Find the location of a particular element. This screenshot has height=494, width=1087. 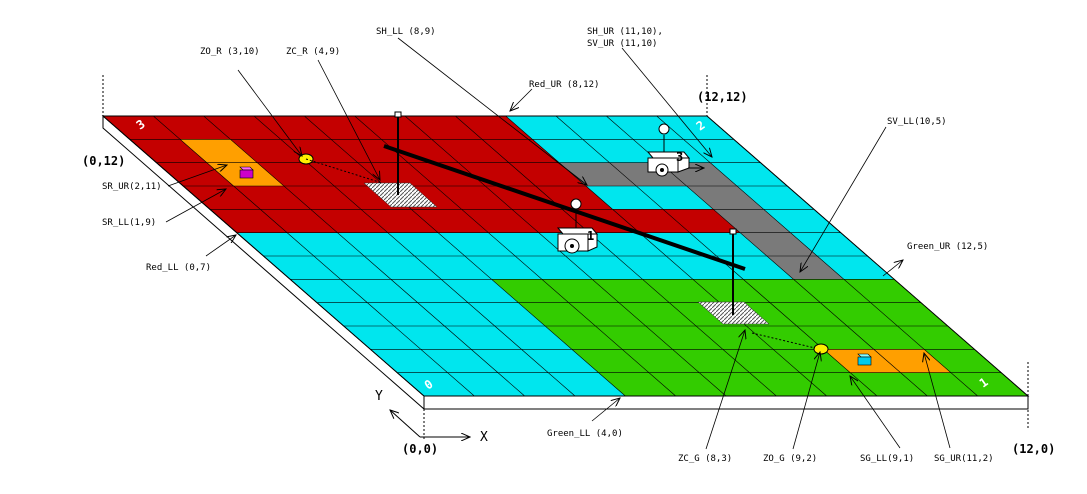

y-axis-arrow is located at coordinates (405, 424).